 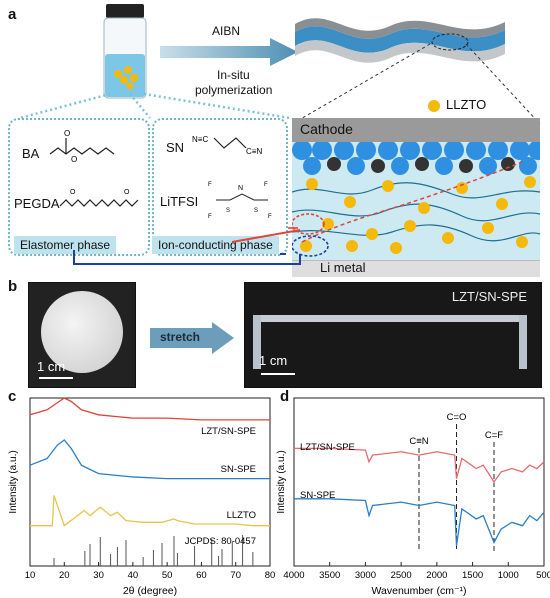 What do you see at coordinates (30, 575) in the screenshot?
I see `xrd-xtick-label: 10` at bounding box center [30, 575].